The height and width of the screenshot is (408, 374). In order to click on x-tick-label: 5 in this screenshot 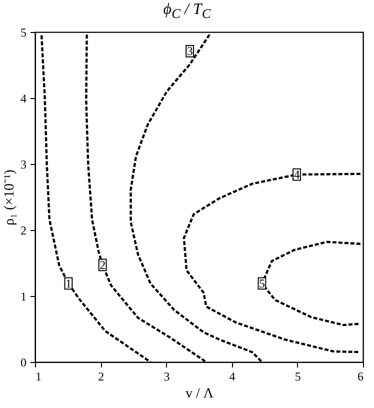, I will do `click(297, 377)`.